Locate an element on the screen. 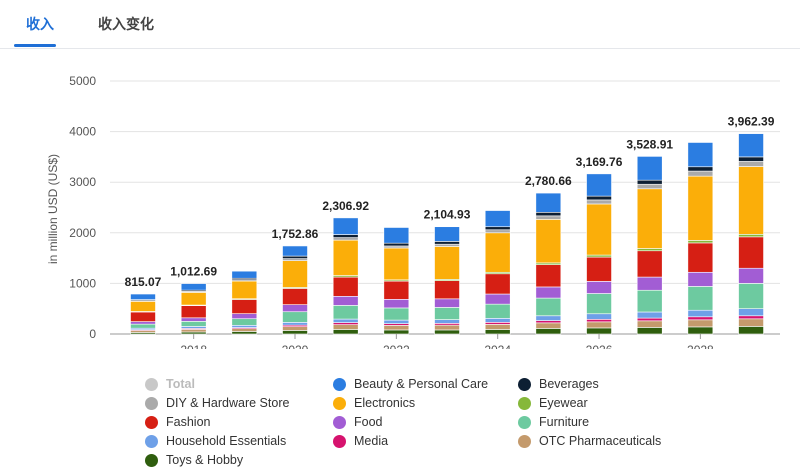 The image size is (800, 472). legend-item-toys-hobby: Toys & Hobby is located at coordinates (194, 460).